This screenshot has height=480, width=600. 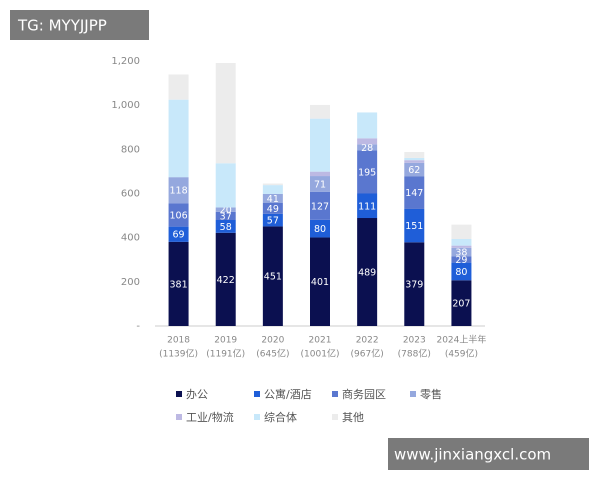 I want to click on data-label: 62, so click(x=414, y=170).